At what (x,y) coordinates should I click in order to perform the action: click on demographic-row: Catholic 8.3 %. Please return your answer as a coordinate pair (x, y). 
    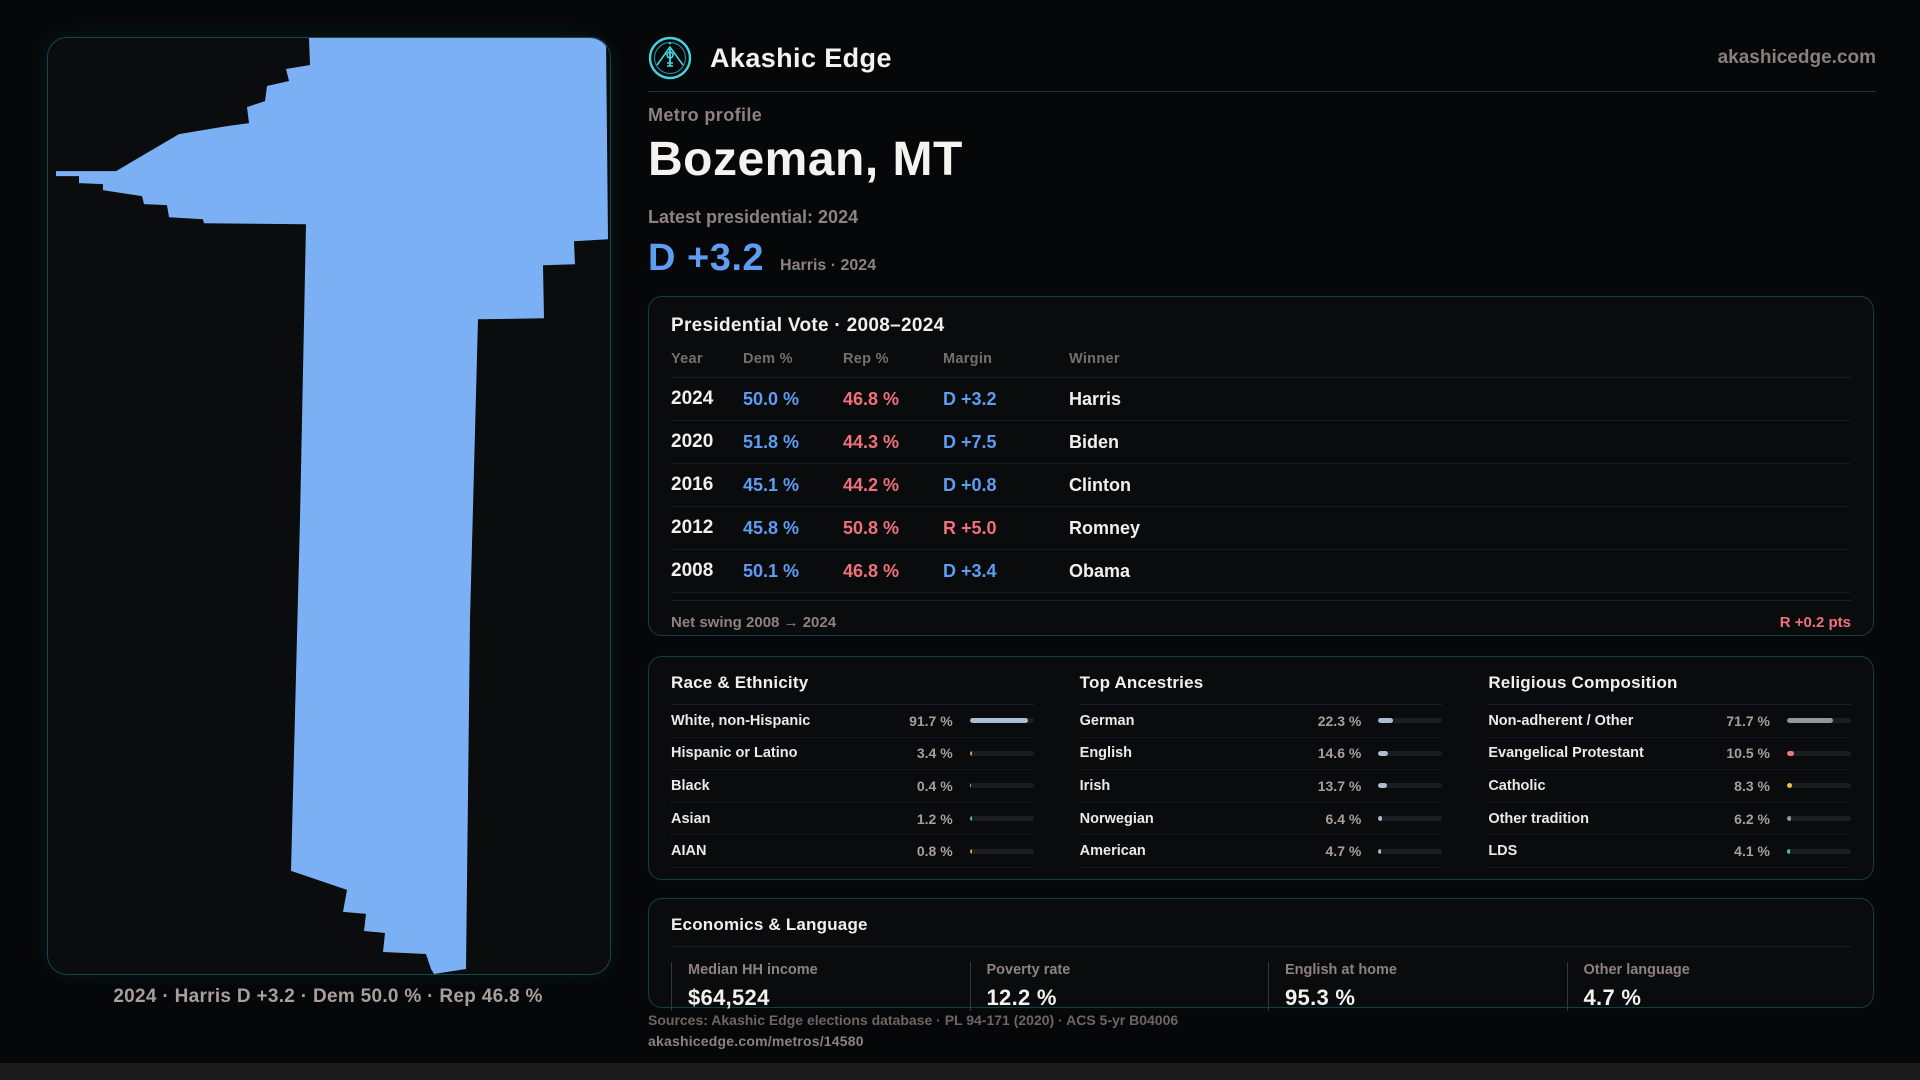
    Looking at the image, I should click on (1669, 786).